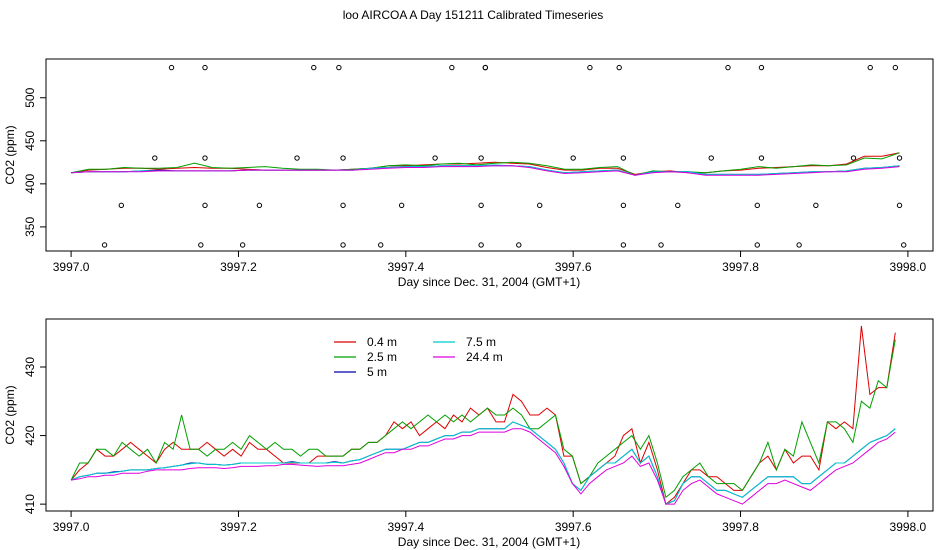 The image size is (950, 550). I want to click on bottom-x-tick-label: 3997.4, so click(405, 527).